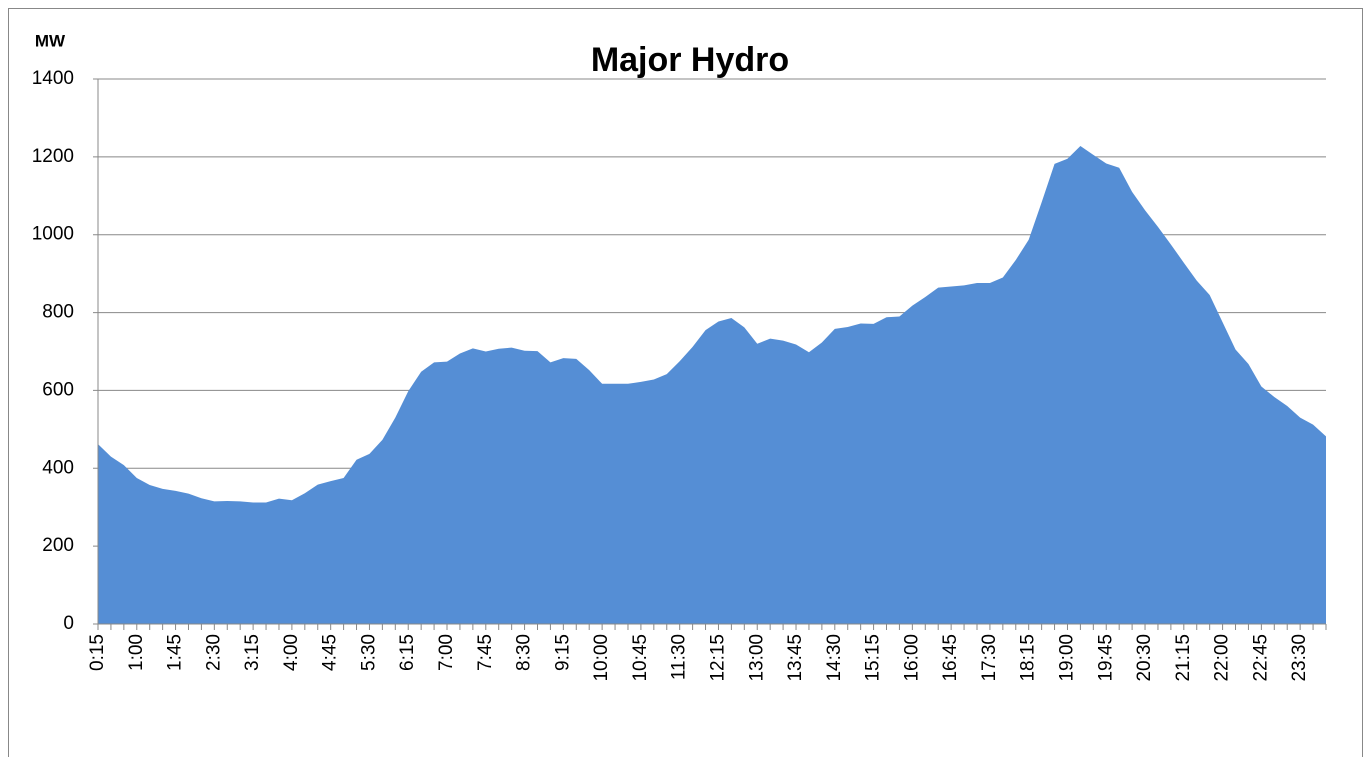 Image resolution: width=1365 pixels, height=757 pixels. I want to click on x-tick-label: 21:15, so click(1183, 658).